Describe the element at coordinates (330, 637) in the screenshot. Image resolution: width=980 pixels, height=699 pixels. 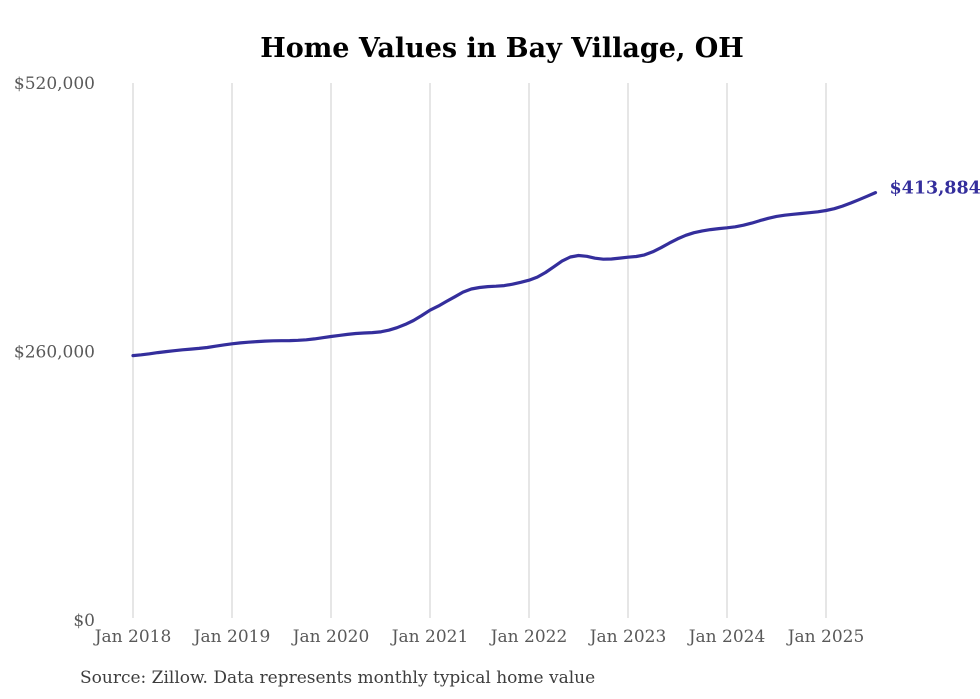
I see `x-tick-label-jan-2020: Jan 2020` at that location.